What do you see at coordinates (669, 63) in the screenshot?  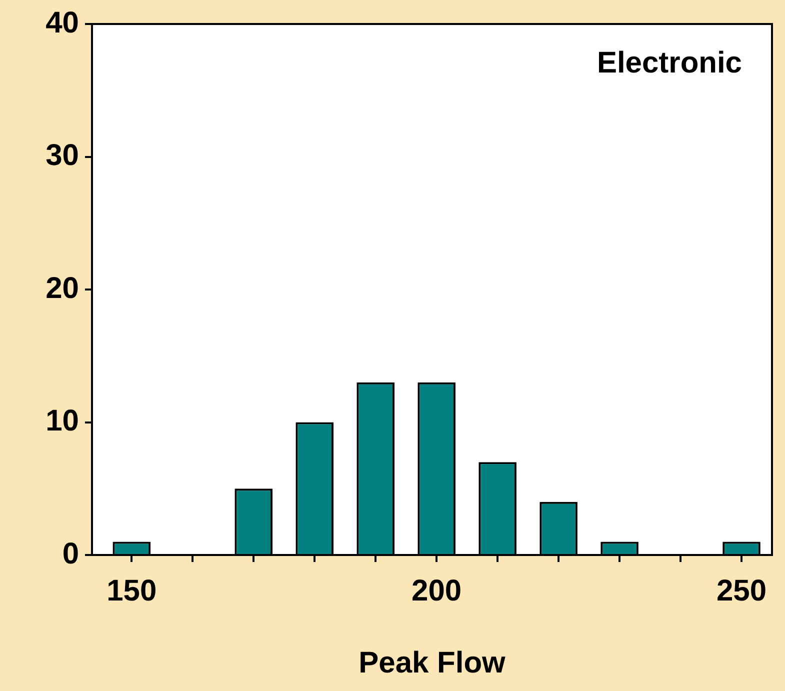 I see `text: Electronic` at bounding box center [669, 63].